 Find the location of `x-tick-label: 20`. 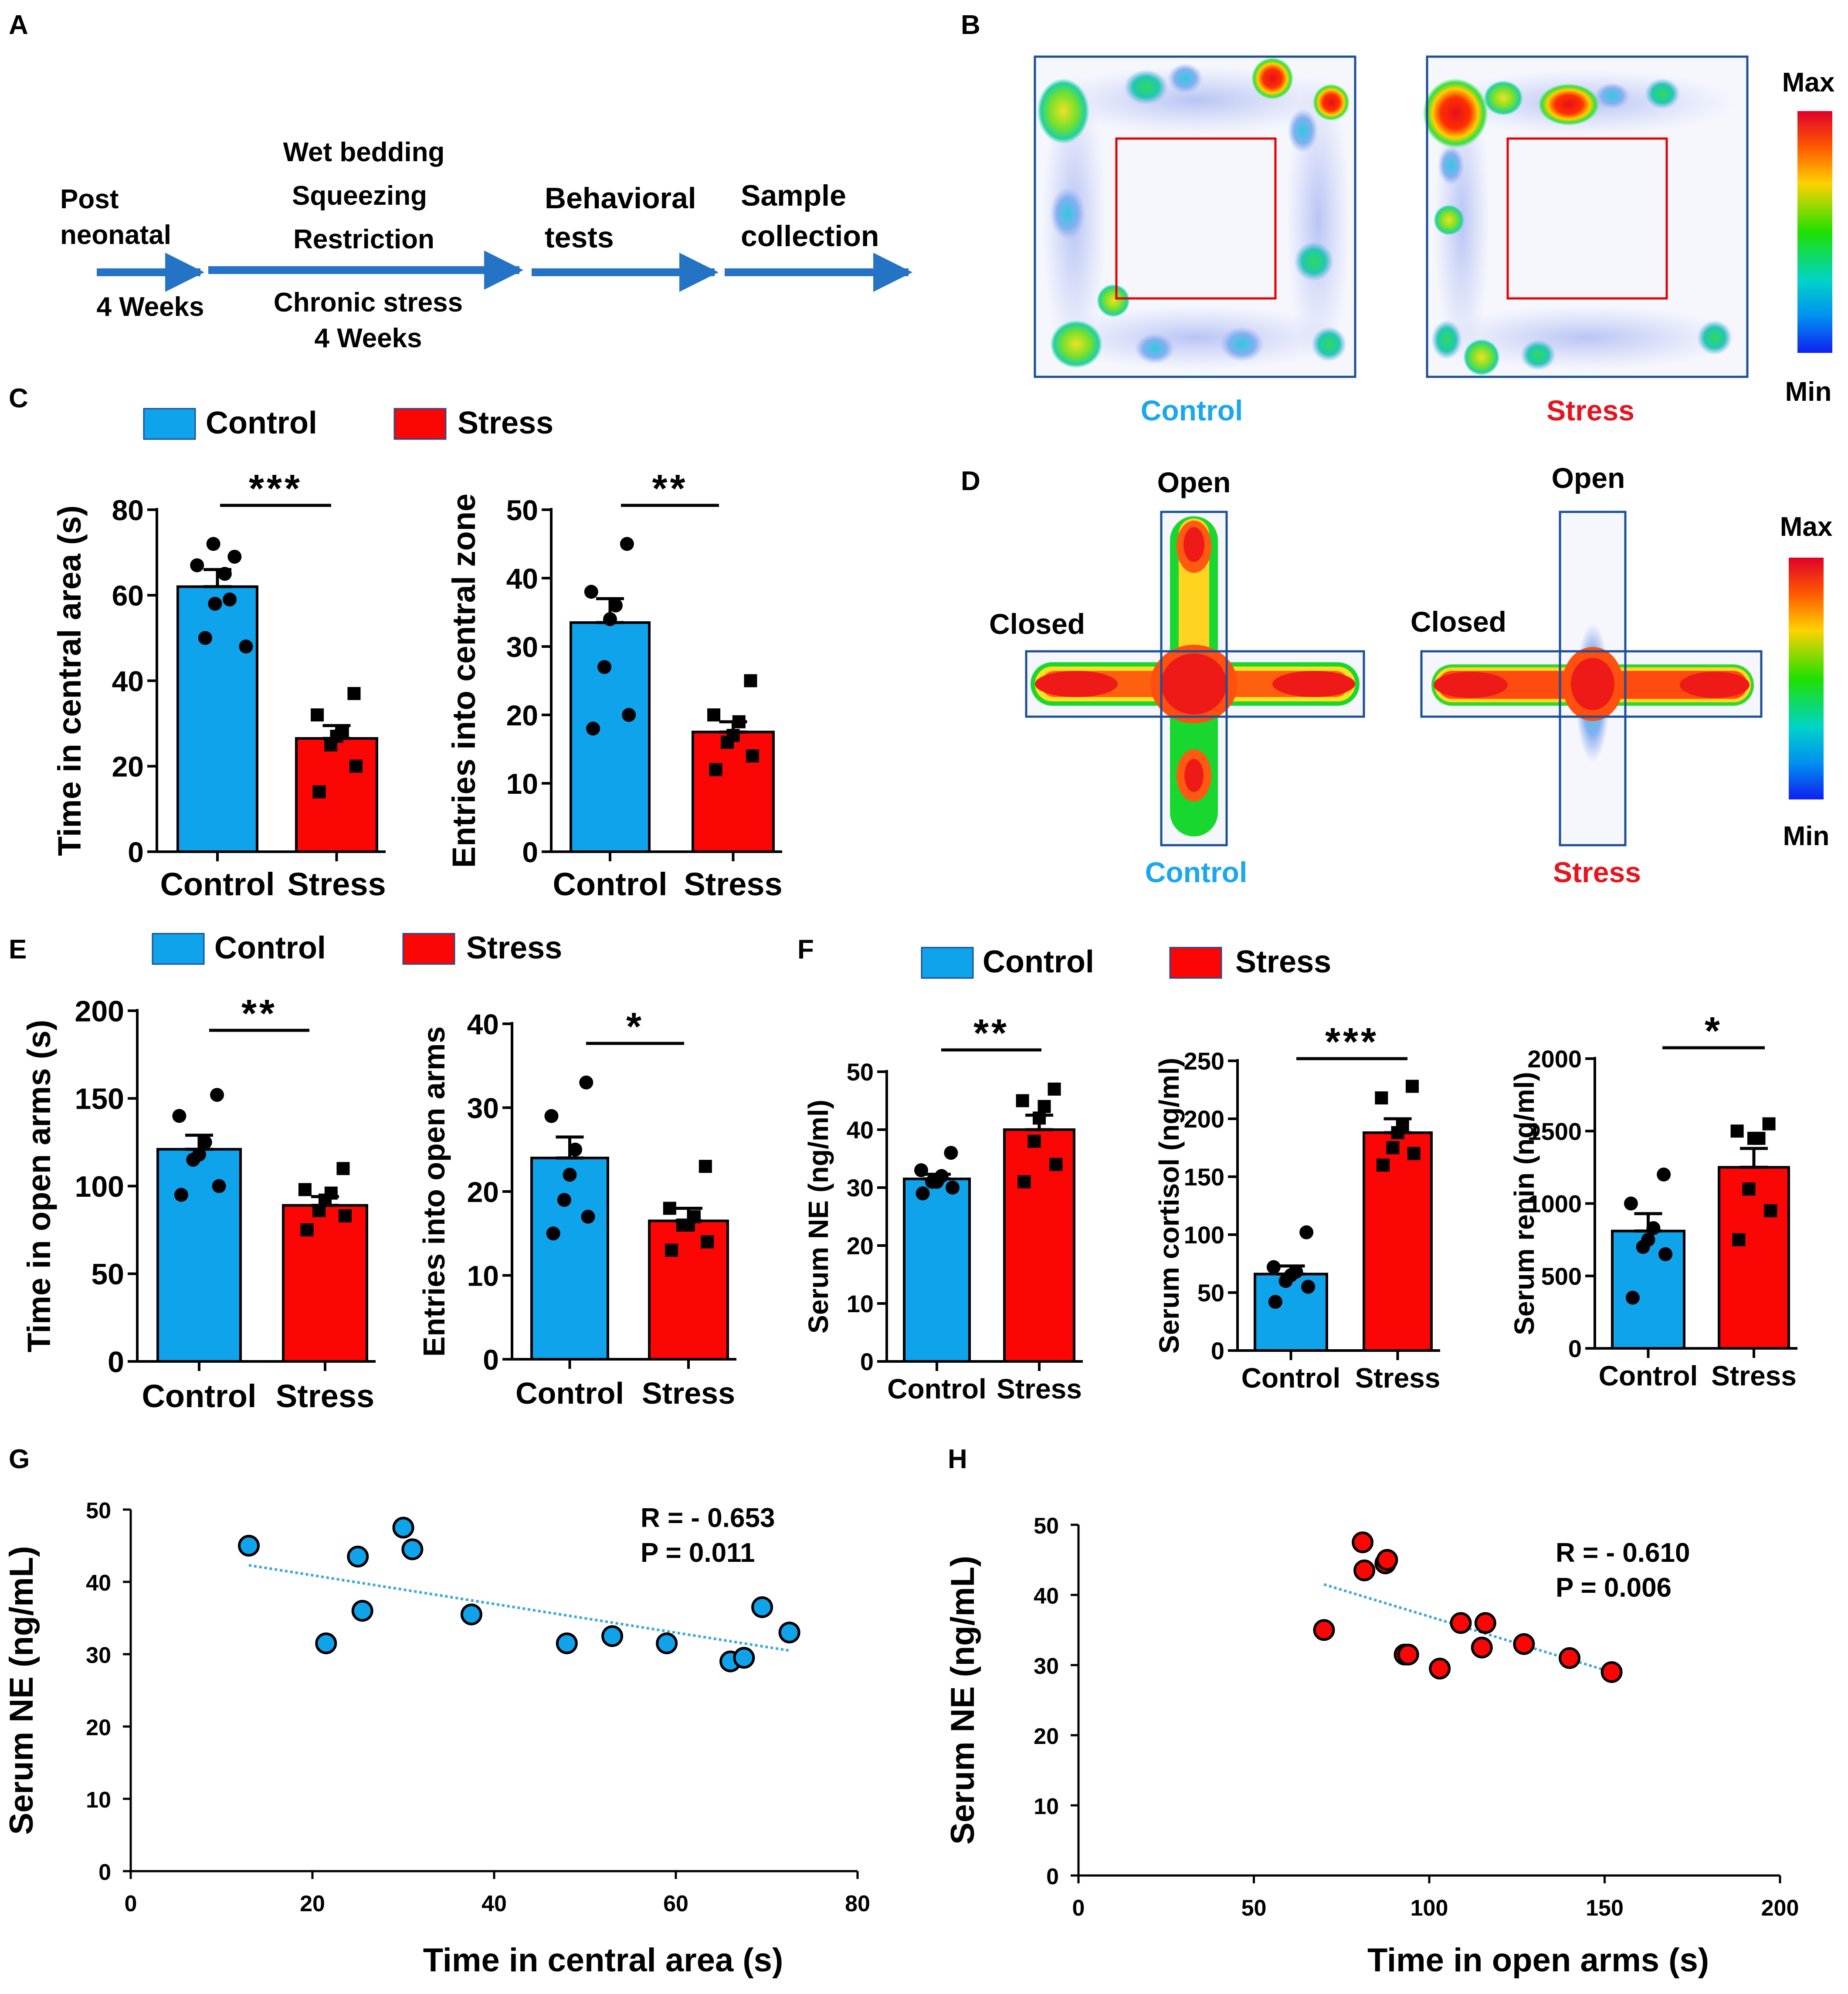

x-tick-label: 20 is located at coordinates (312, 1903).